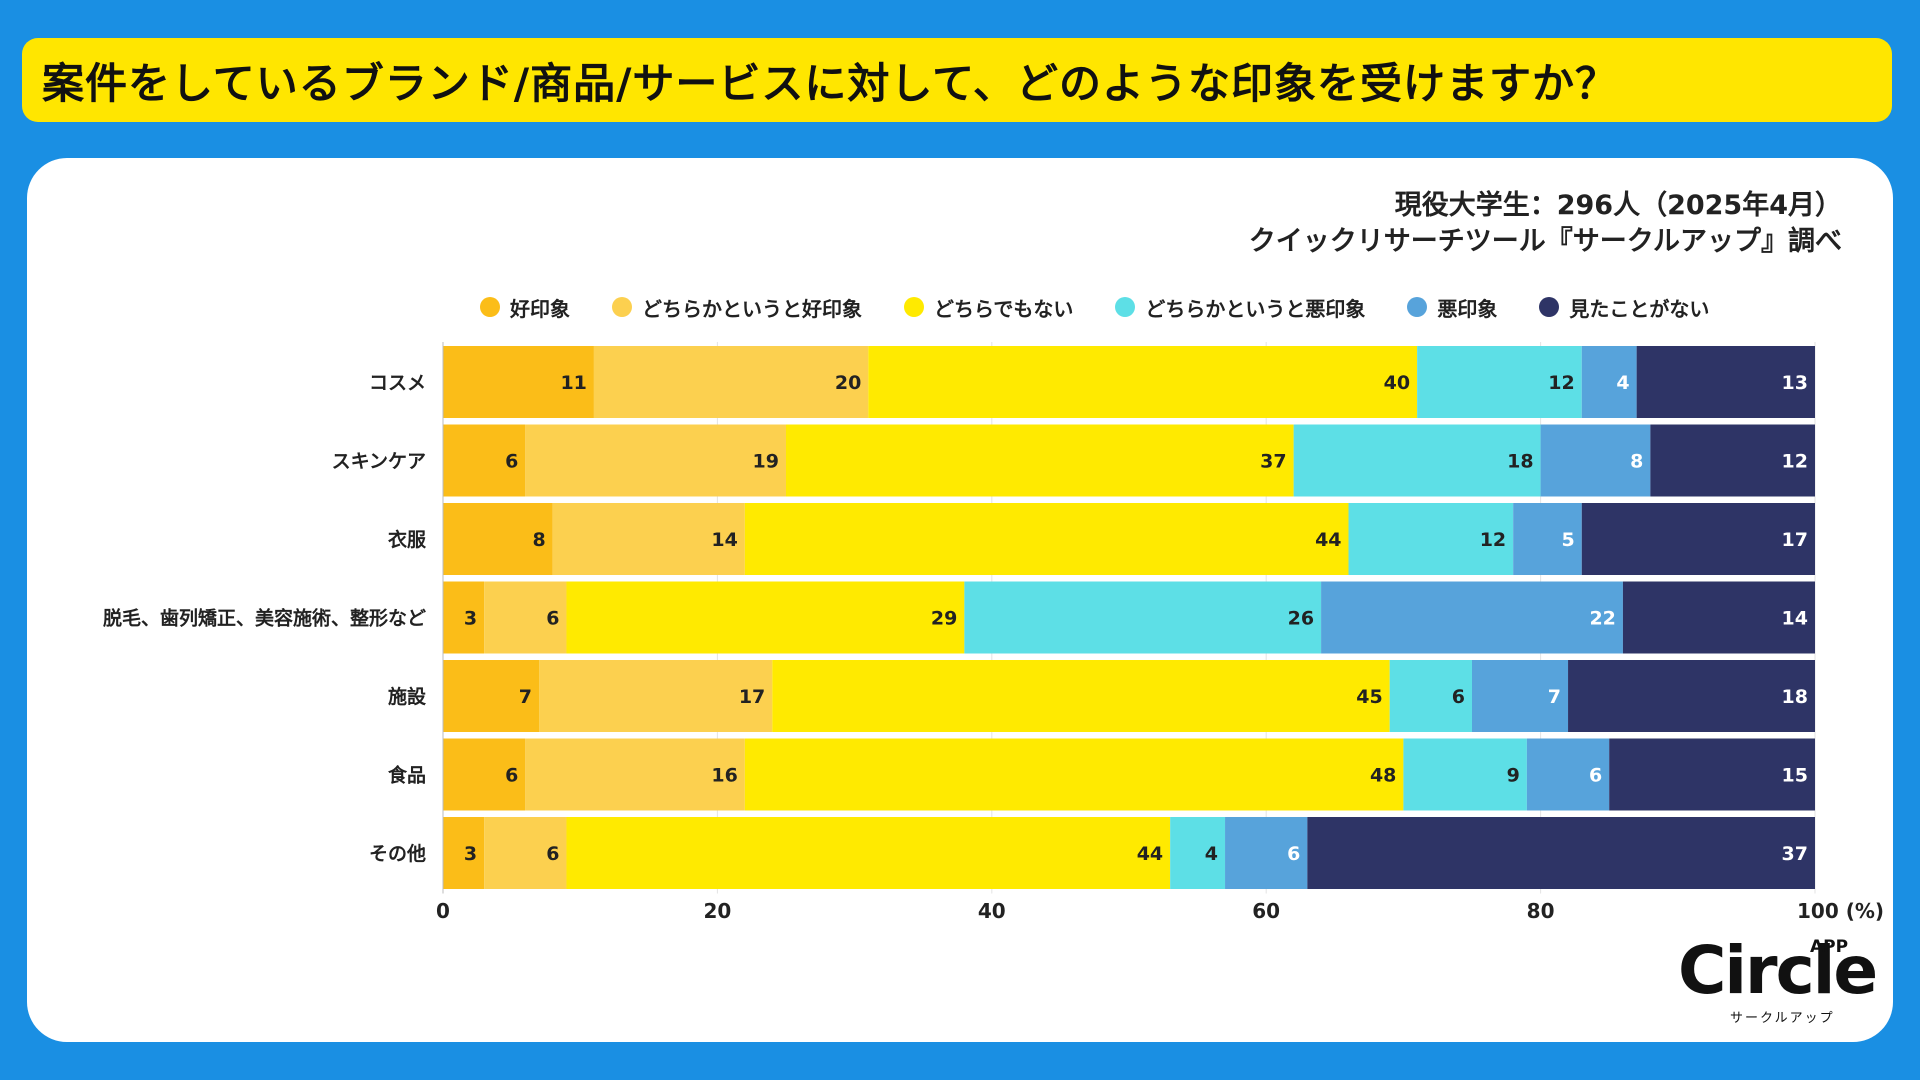 The height and width of the screenshot is (1080, 1920). What do you see at coordinates (1778, 970) in the screenshot?
I see `logo-wordmark: Circle` at bounding box center [1778, 970].